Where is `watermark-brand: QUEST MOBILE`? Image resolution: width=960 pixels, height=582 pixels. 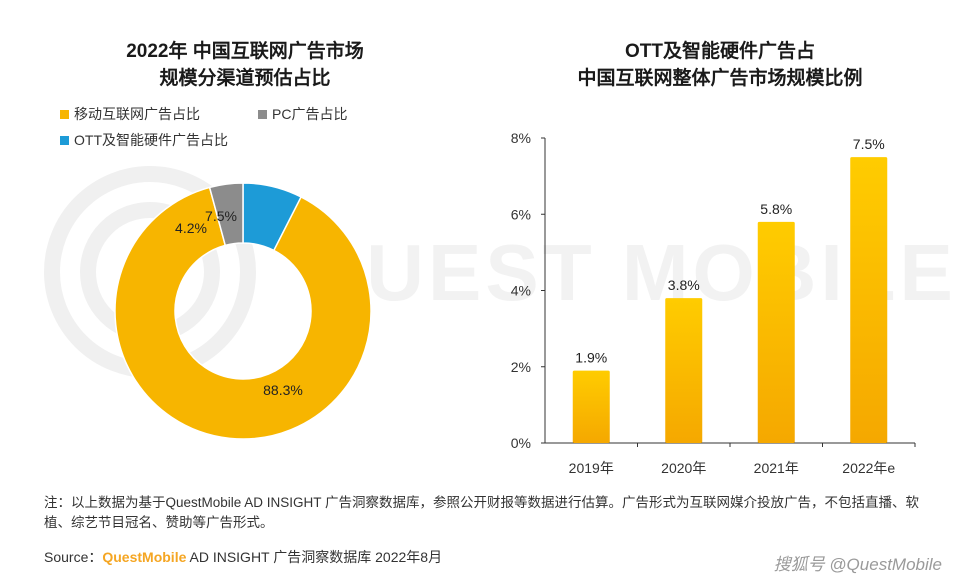
watermark-brand: QUEST MOBILE is located at coordinates (628, 272).